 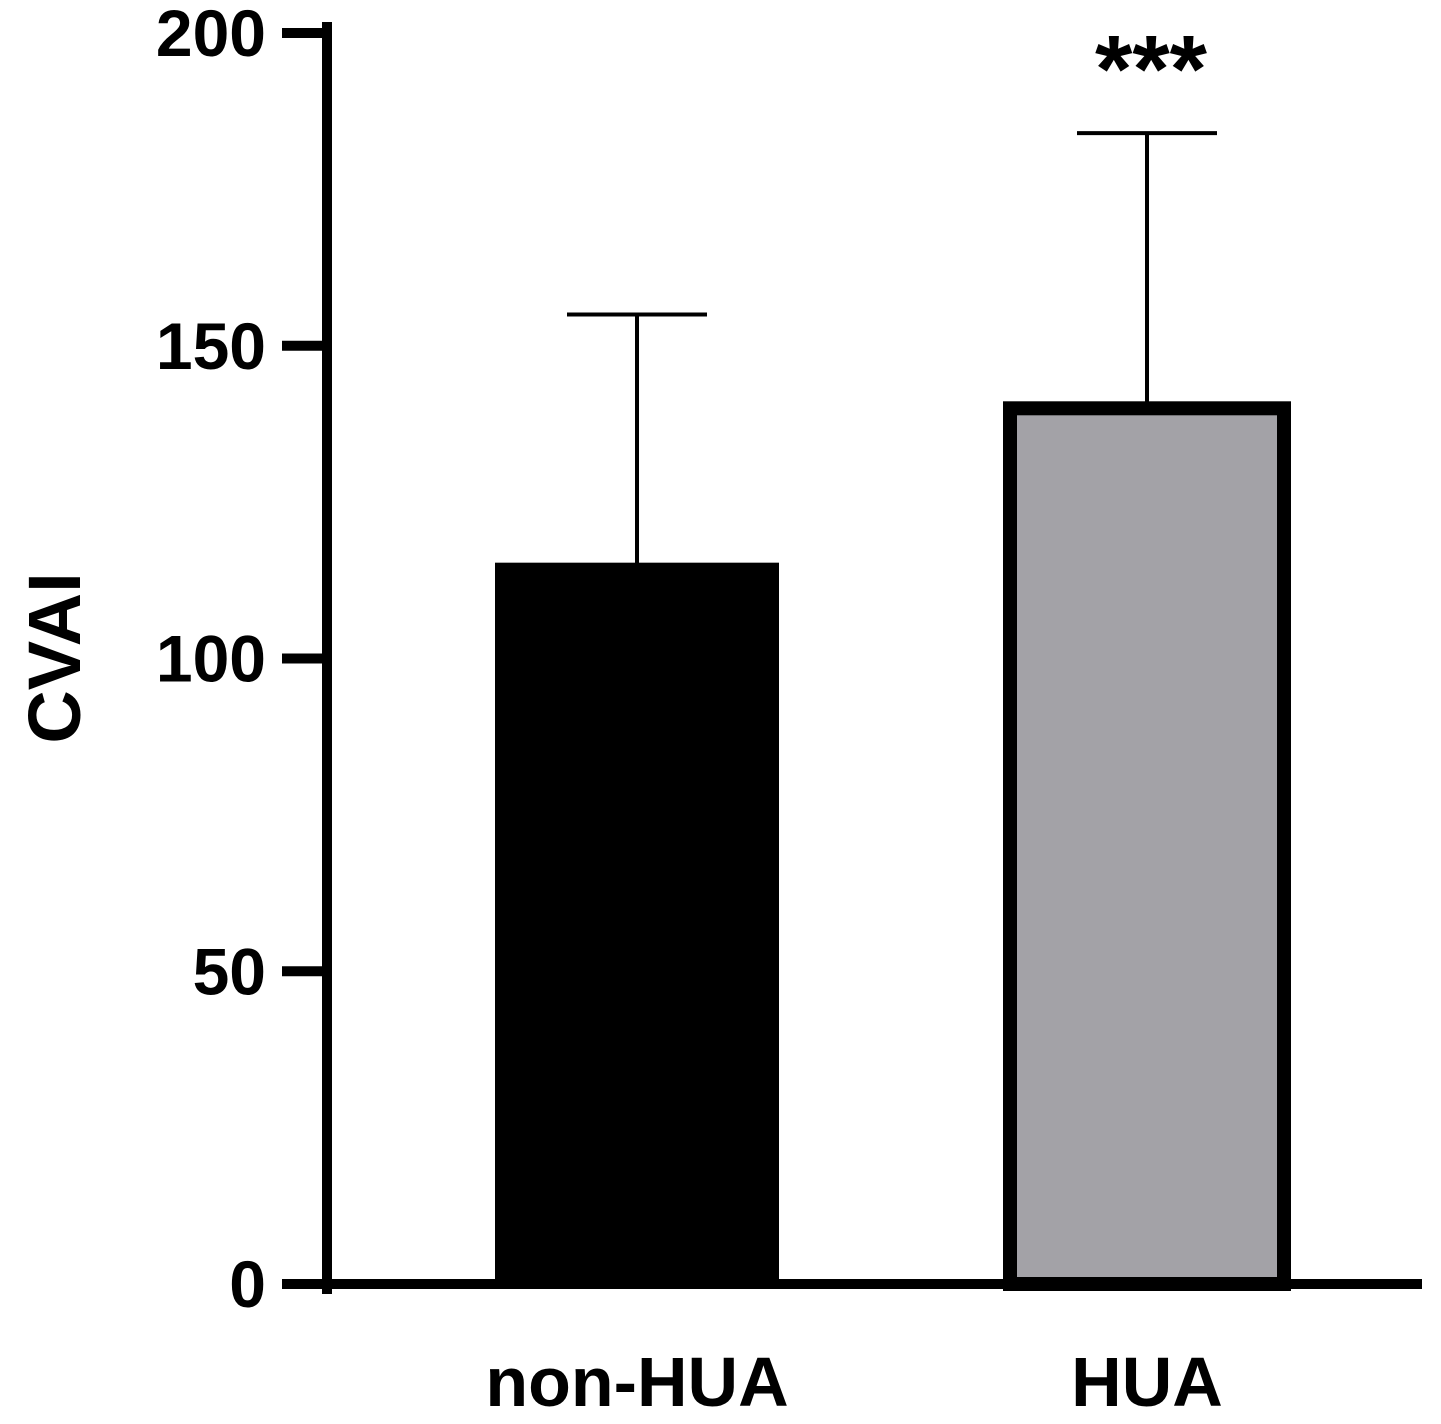 What do you see at coordinates (892, 348) in the screenshot?
I see `error-bars` at bounding box center [892, 348].